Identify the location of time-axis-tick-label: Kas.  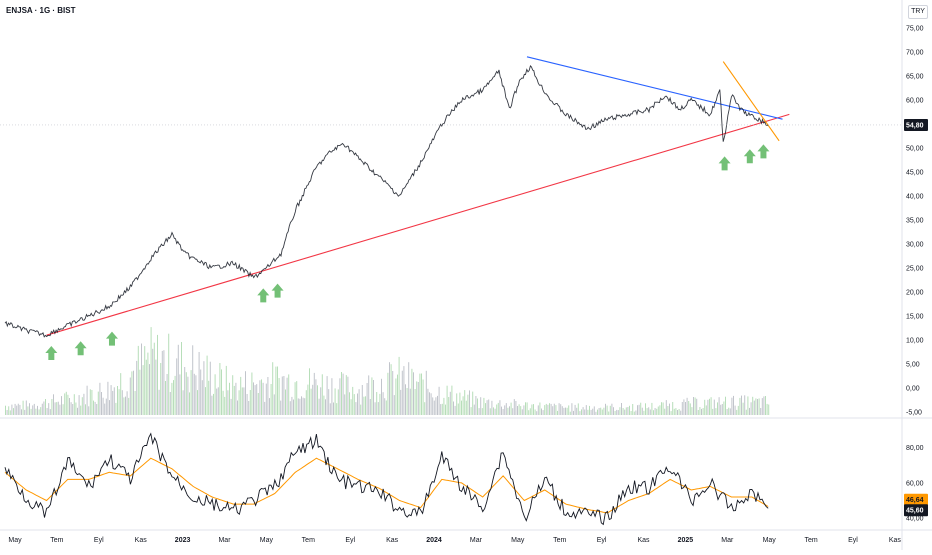
(895, 540).